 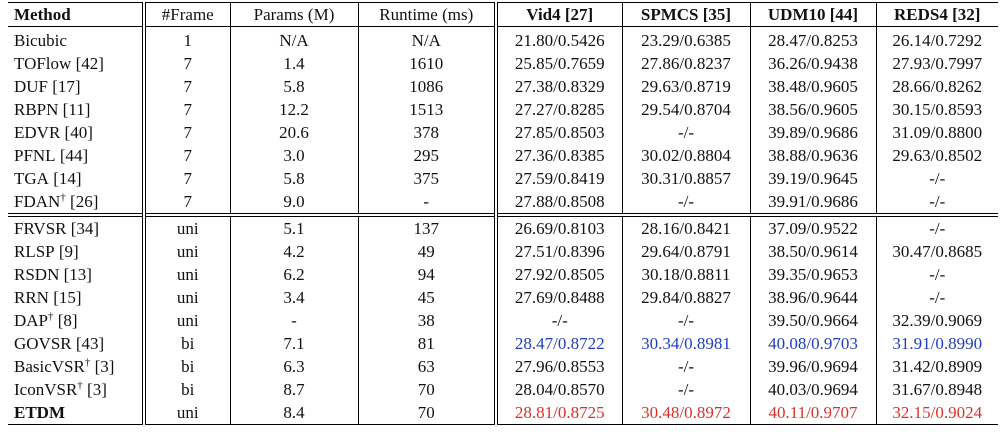 I want to click on method-cell: GOVSR [43], so click(x=77, y=343).